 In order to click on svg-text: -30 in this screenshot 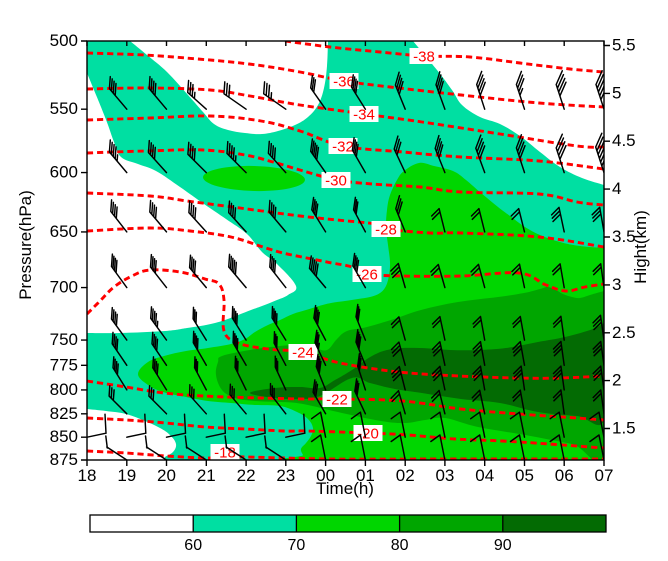, I will do `click(336, 181)`.